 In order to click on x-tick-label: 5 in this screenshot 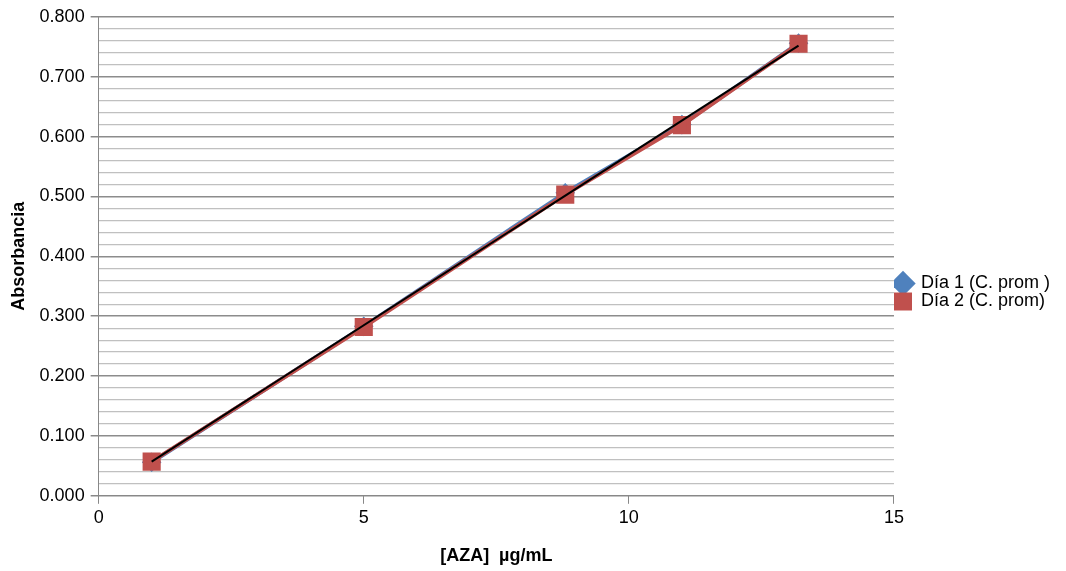, I will do `click(363, 516)`.